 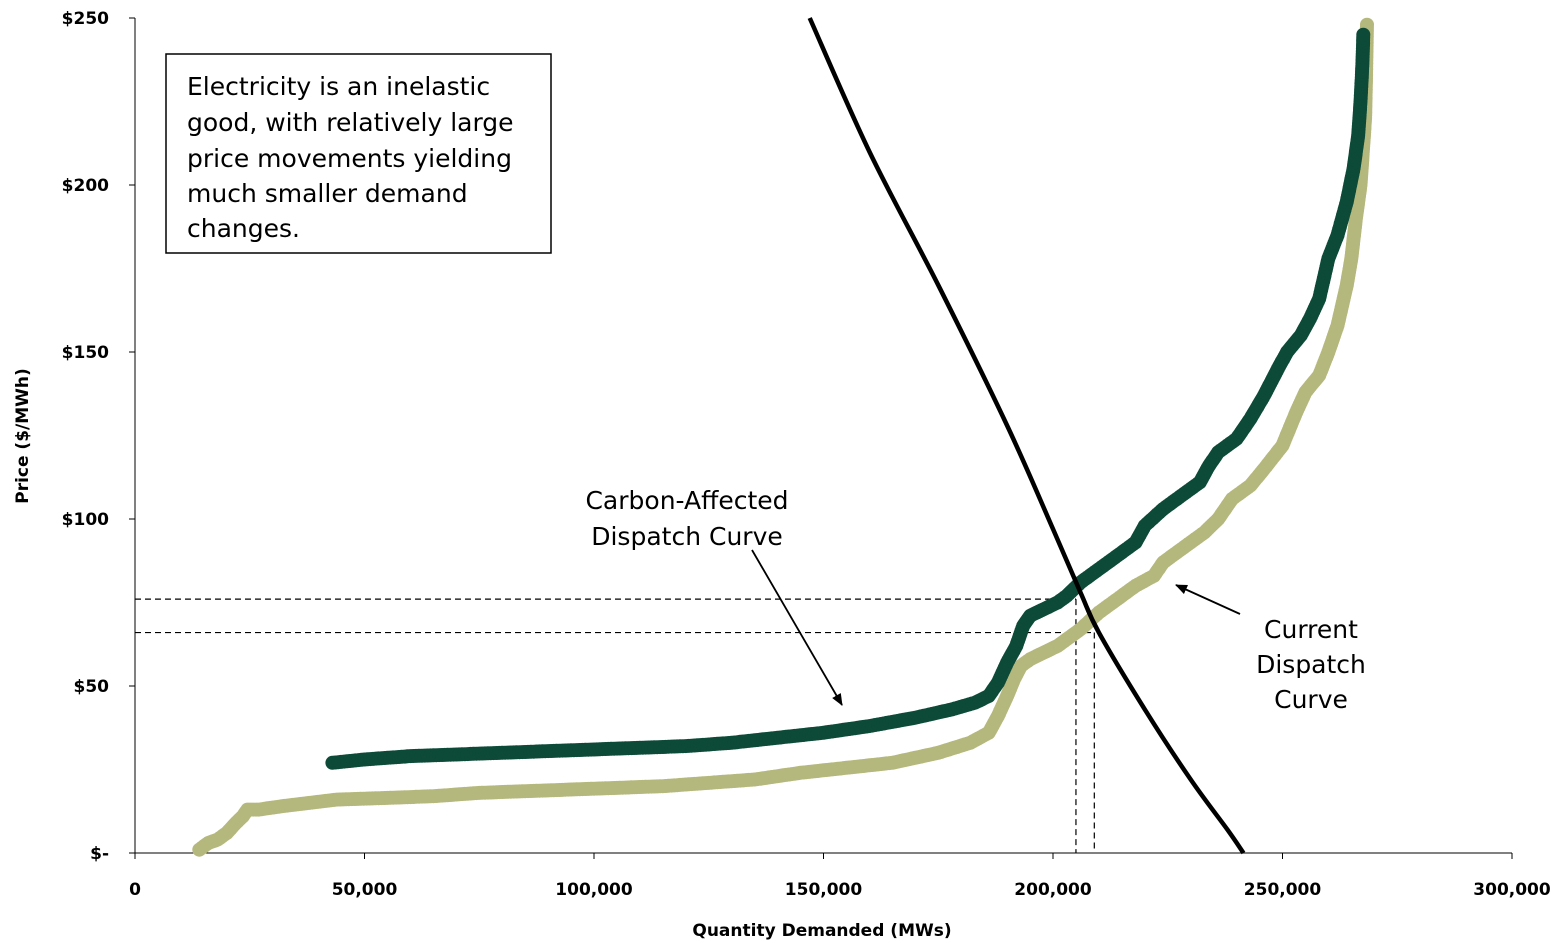 What do you see at coordinates (1283, 890) in the screenshot?
I see `x-tick-label: 250,000` at bounding box center [1283, 890].